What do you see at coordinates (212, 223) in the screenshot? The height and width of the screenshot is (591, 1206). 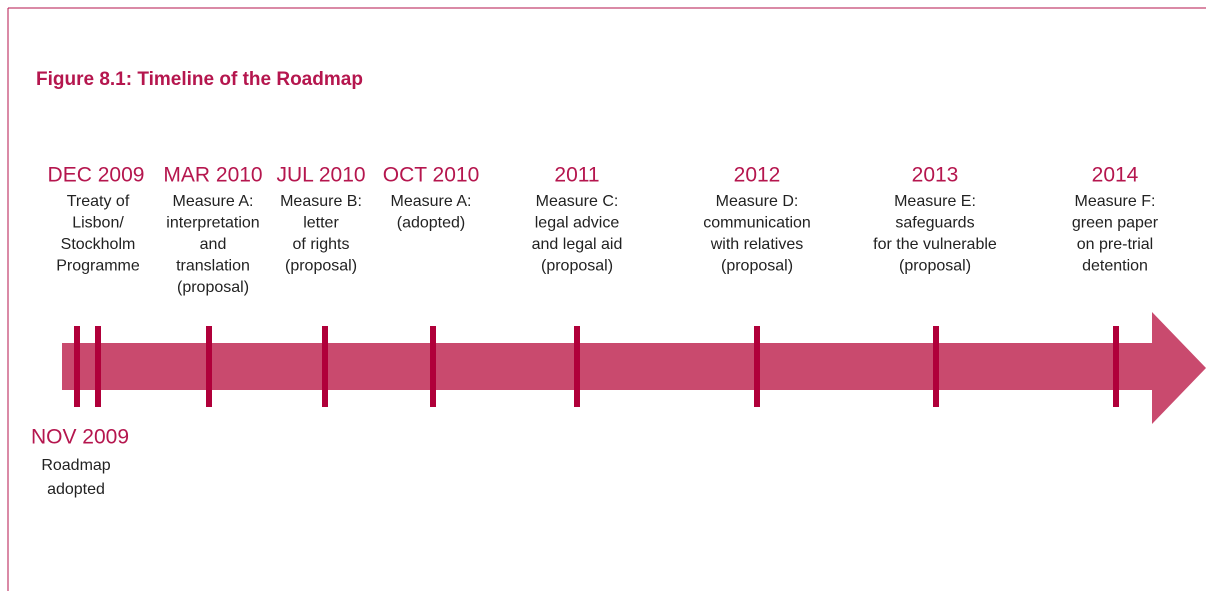 I see `event-text: interpretation` at bounding box center [212, 223].